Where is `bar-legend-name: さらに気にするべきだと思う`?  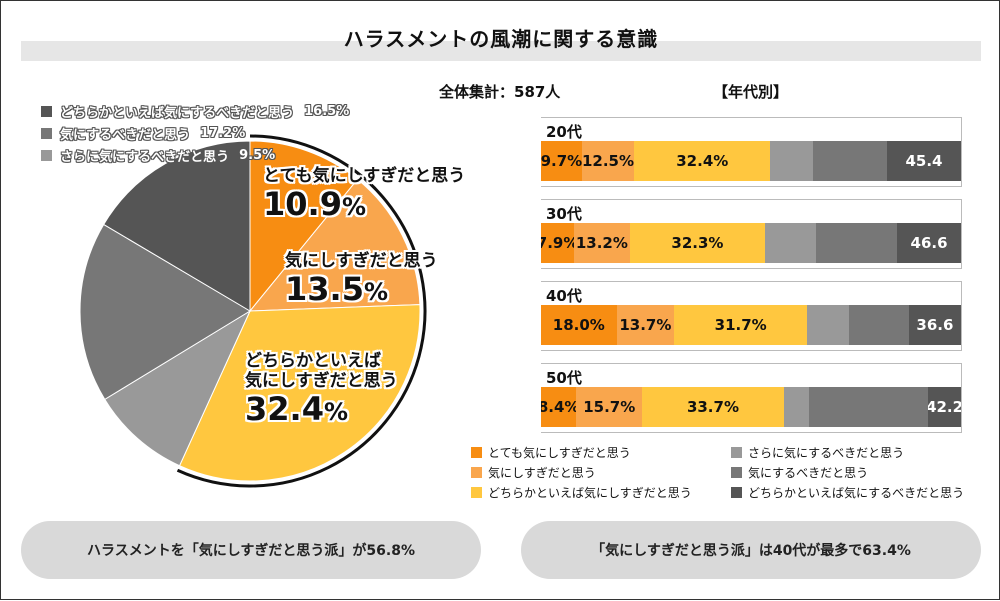 bar-legend-name: さらに気にするべきだと思う is located at coordinates (826, 453).